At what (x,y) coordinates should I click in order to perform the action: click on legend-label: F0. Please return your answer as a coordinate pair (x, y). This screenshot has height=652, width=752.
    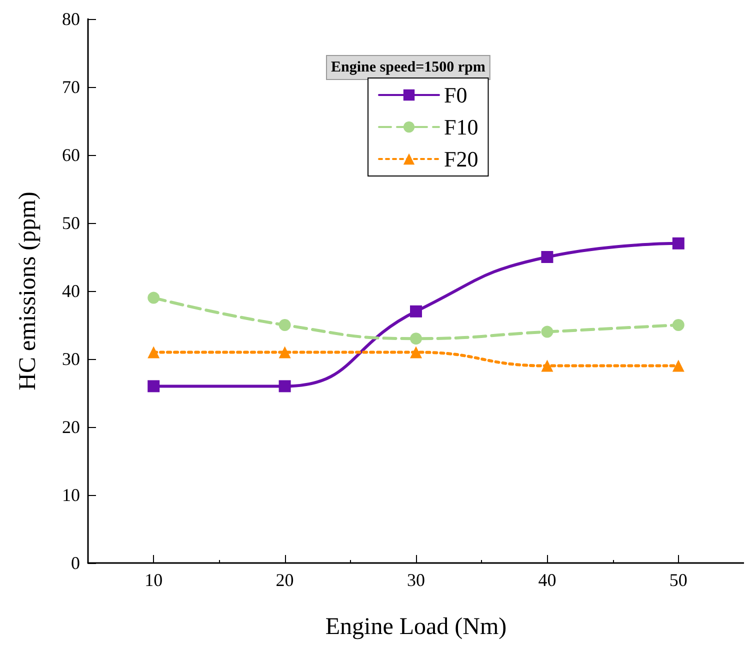
    Looking at the image, I should click on (456, 95).